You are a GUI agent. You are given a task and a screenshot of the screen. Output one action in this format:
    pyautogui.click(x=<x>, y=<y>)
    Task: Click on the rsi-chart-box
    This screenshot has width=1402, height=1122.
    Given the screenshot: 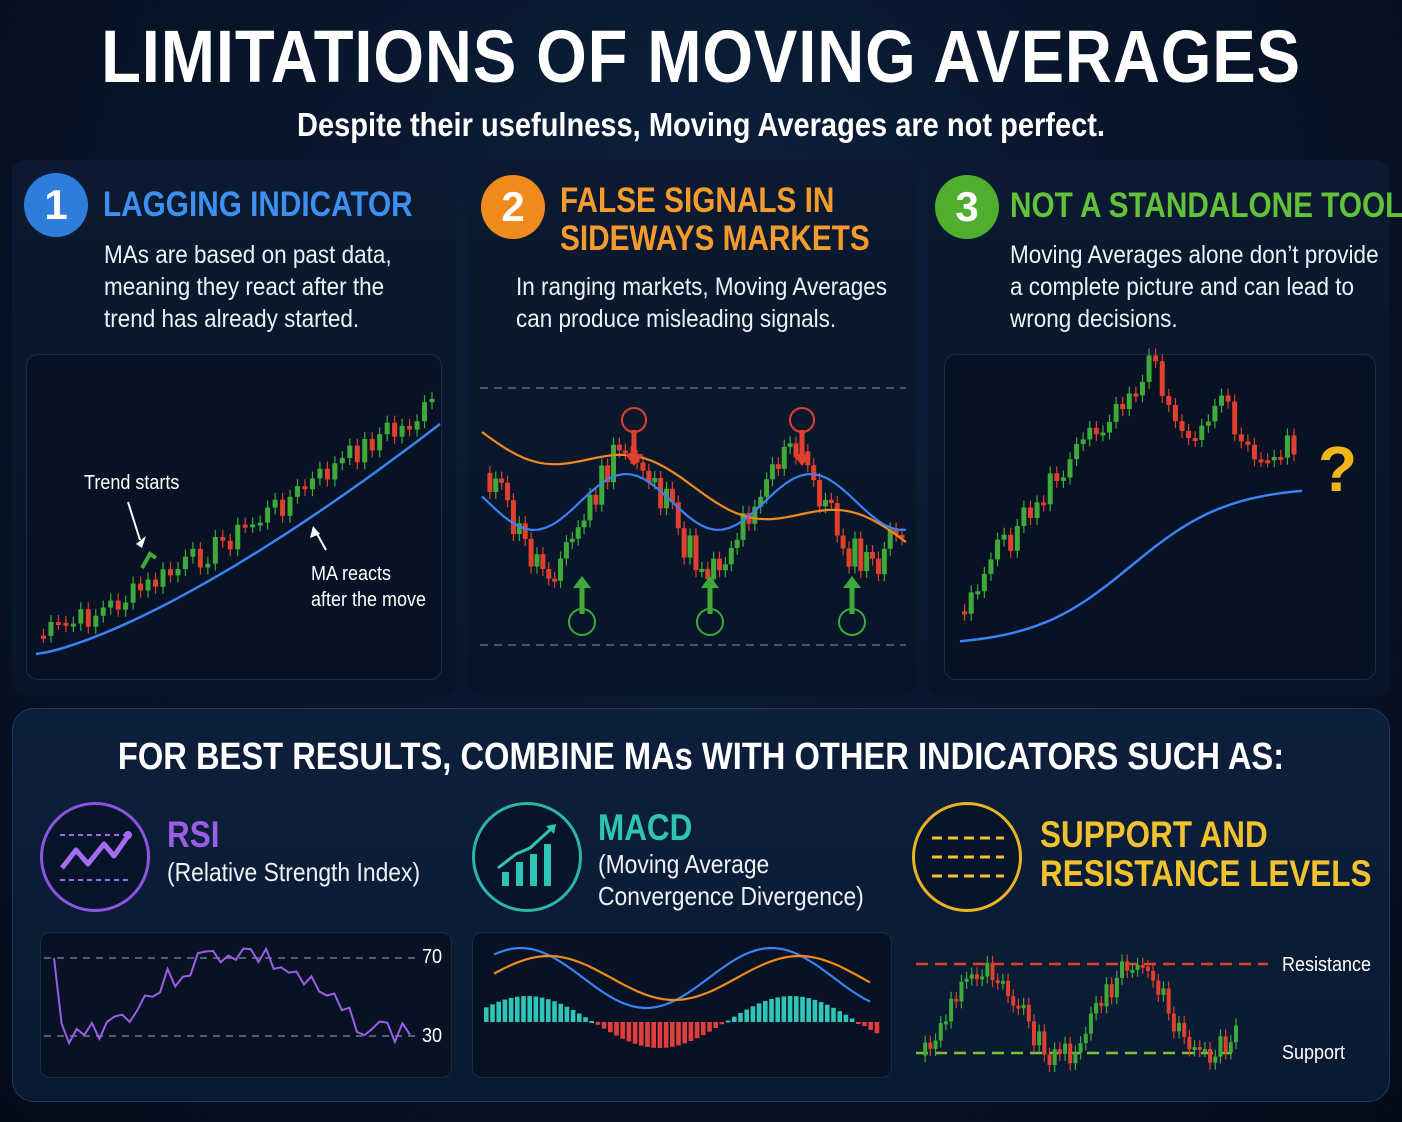 What is the action you would take?
    pyautogui.click(x=246, y=1005)
    